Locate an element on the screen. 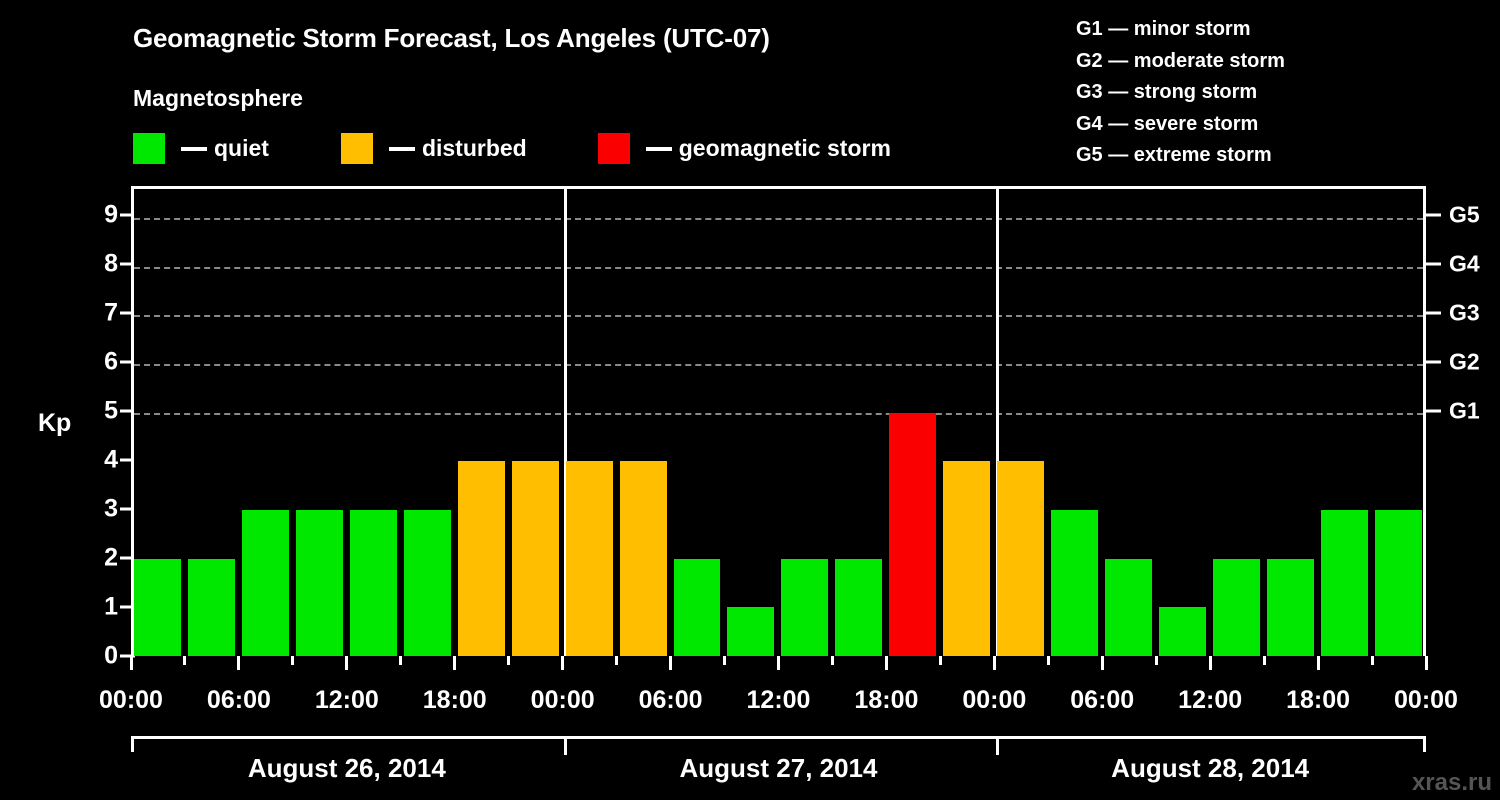  gscale-row-g1: G1 — minor storm is located at coordinates (1163, 29).